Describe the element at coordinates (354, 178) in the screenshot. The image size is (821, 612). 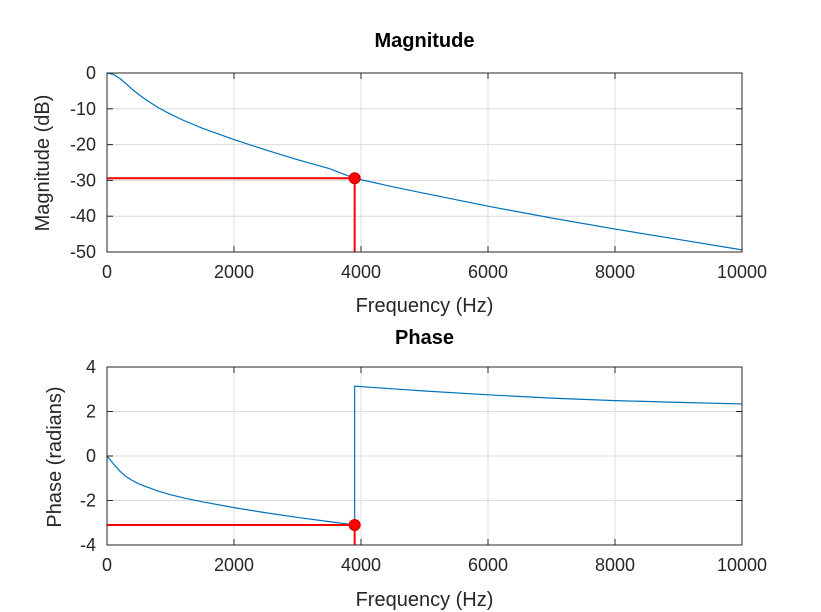
I see `magnitude-marker-point` at that location.